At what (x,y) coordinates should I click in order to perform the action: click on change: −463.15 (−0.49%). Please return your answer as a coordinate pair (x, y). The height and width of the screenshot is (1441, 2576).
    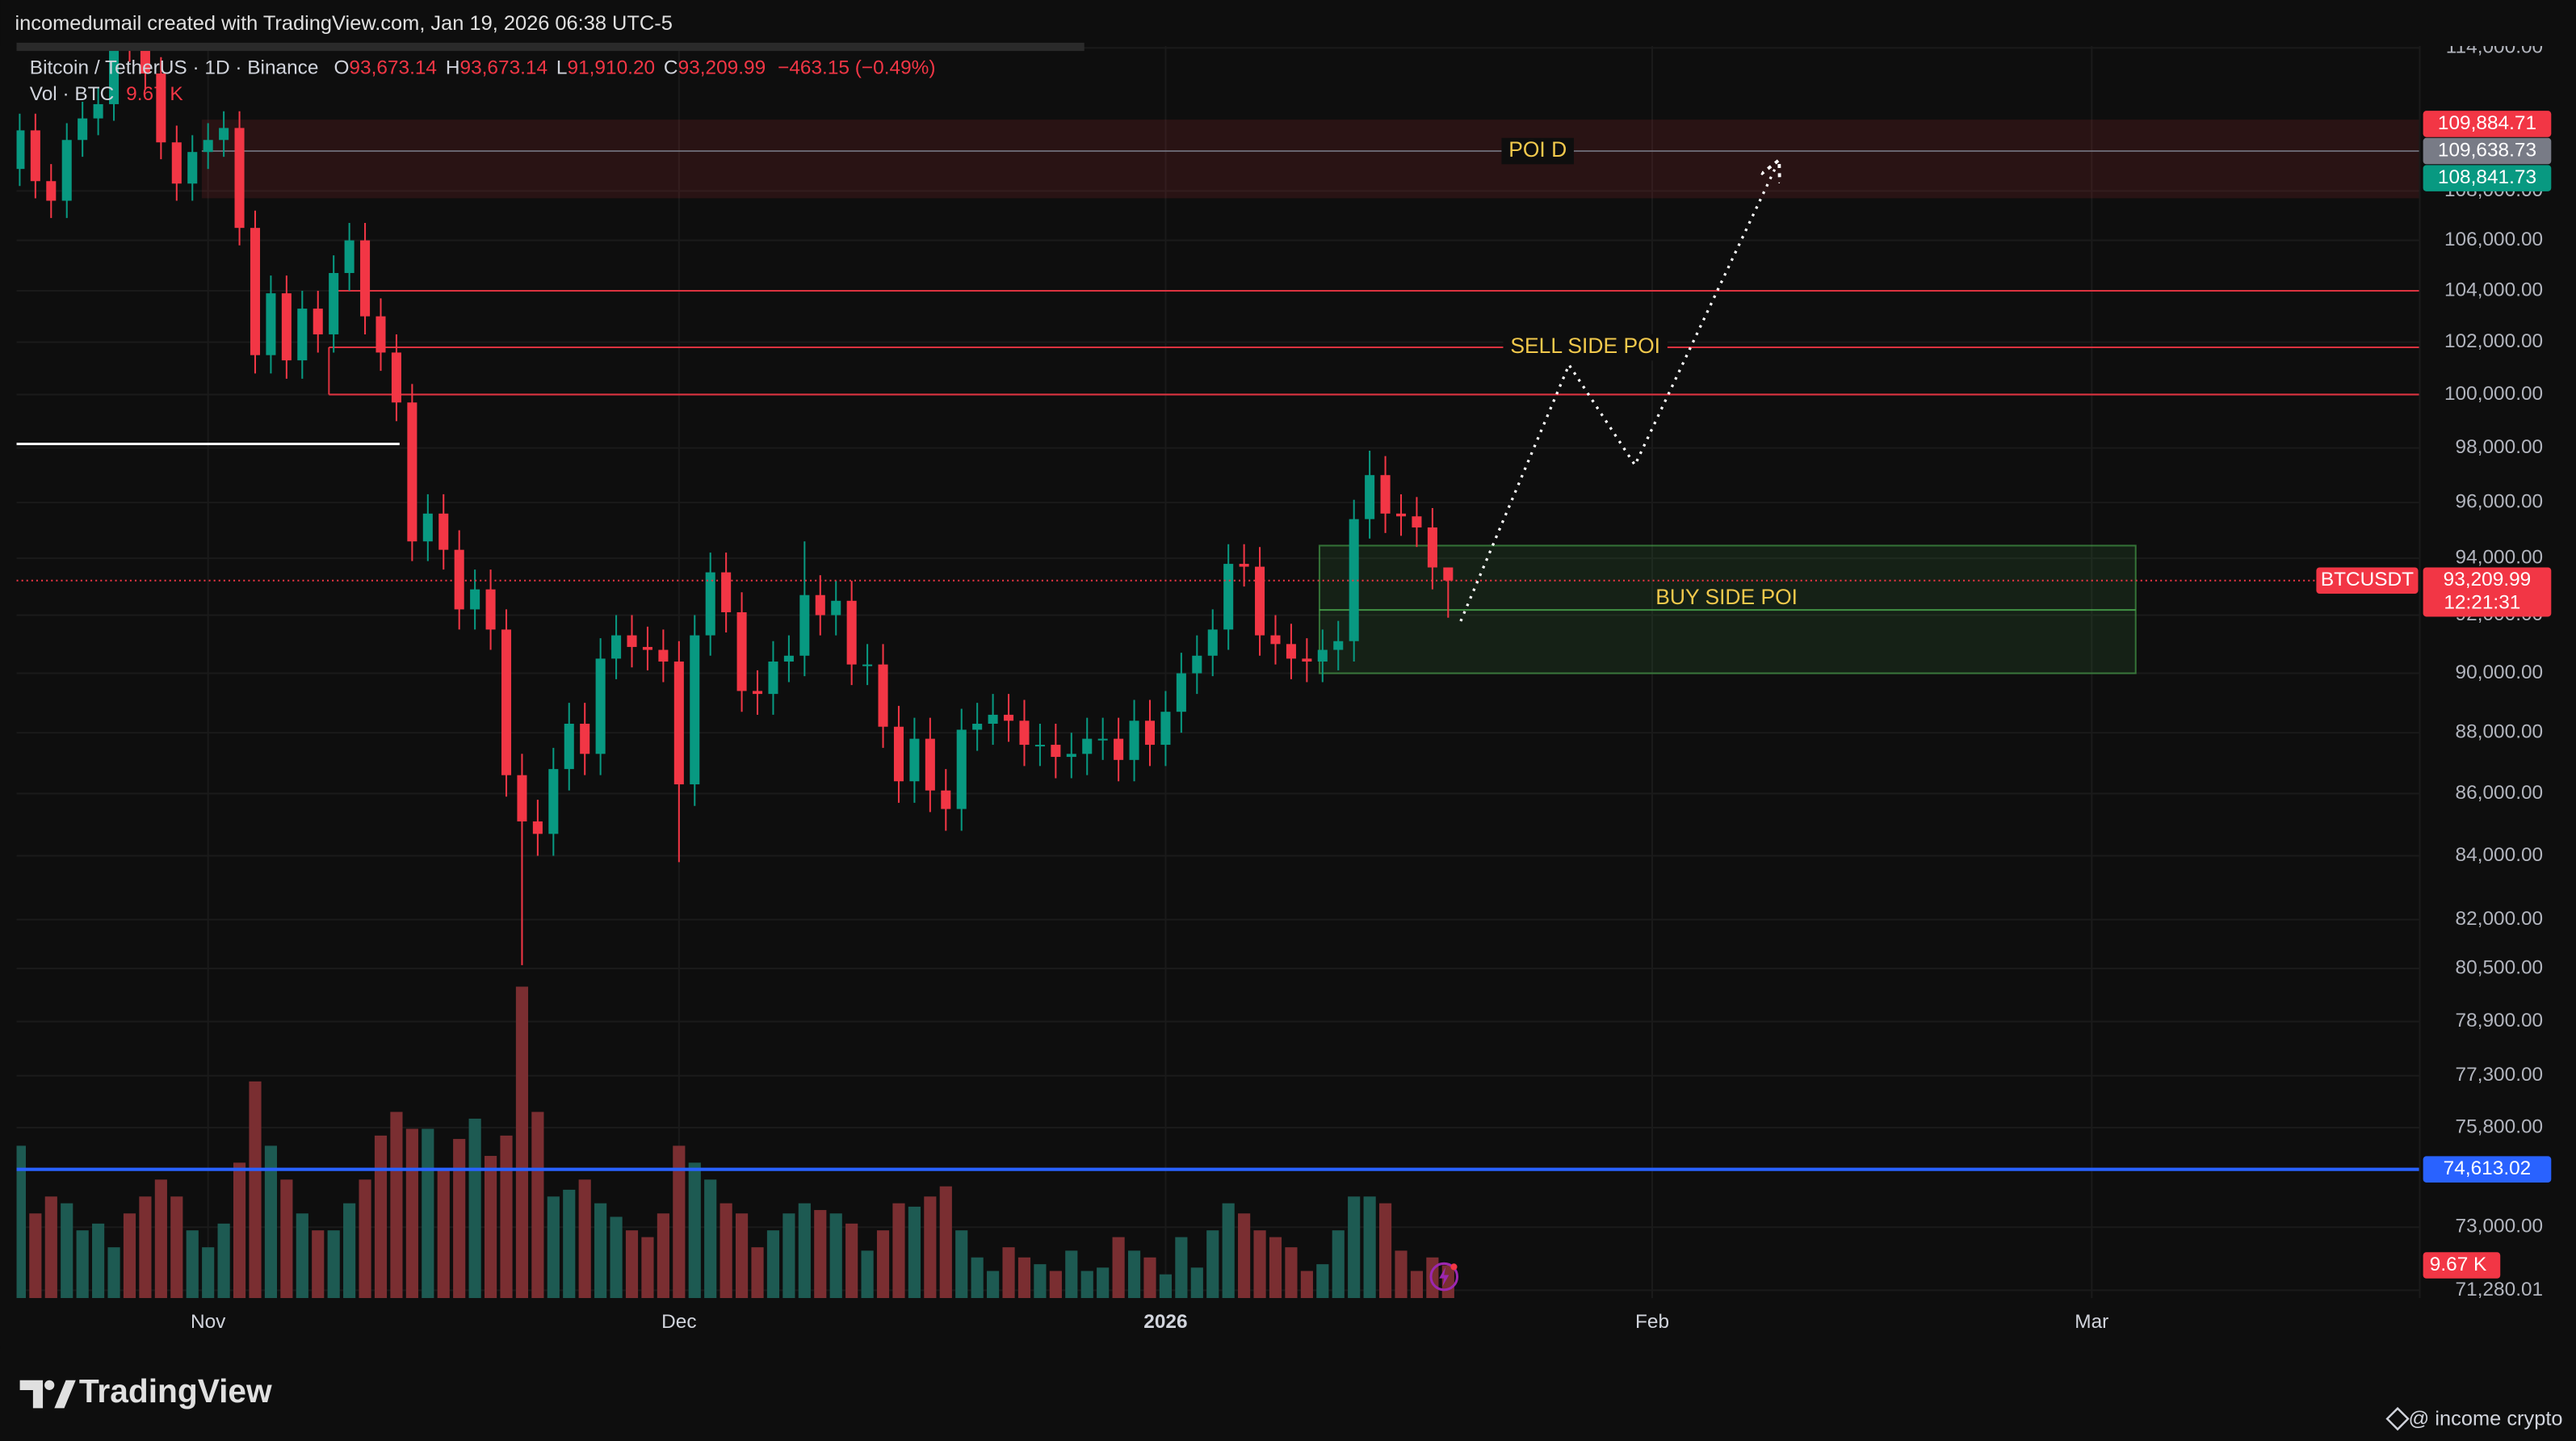
    Looking at the image, I should click on (856, 68).